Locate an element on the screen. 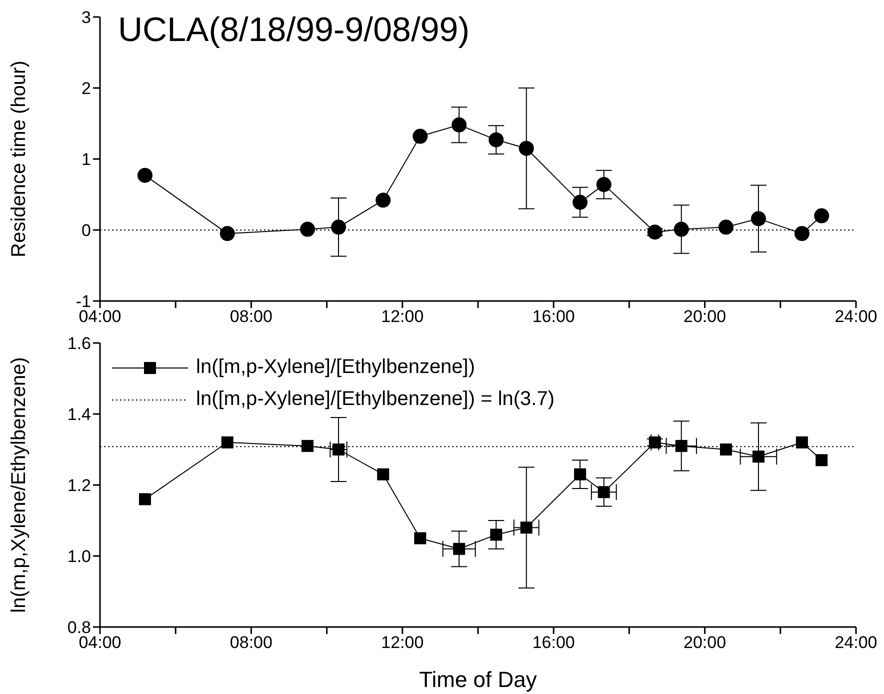 The width and height of the screenshot is (884, 694). y-tick-label: 0 is located at coordinates (86, 230).